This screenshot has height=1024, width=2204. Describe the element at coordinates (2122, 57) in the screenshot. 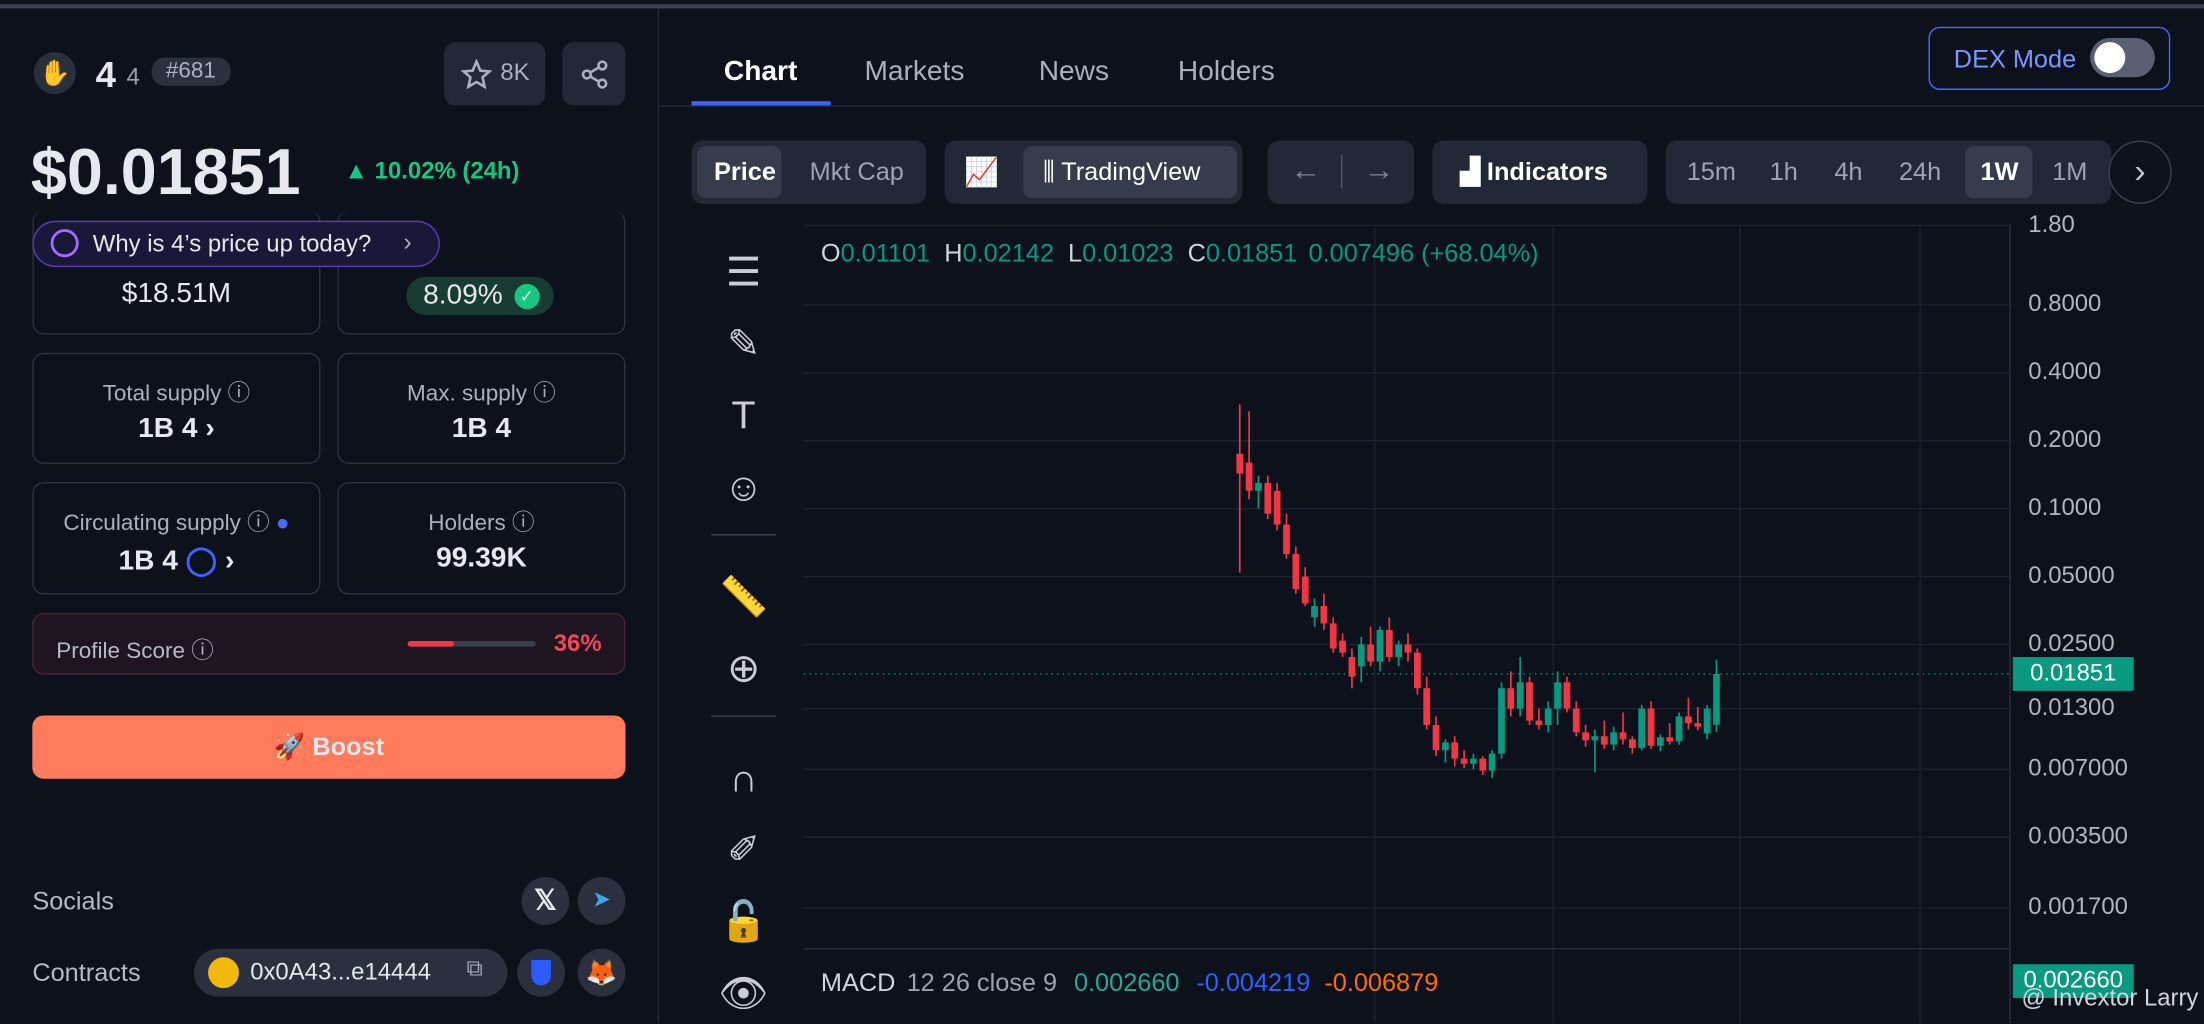

I see `toggle` at that location.